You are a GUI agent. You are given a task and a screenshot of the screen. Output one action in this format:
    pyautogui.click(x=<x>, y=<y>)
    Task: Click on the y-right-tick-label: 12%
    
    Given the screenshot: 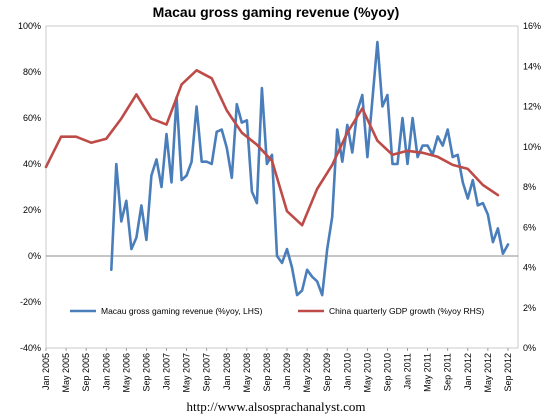 What is the action you would take?
    pyautogui.click(x=532, y=107)
    